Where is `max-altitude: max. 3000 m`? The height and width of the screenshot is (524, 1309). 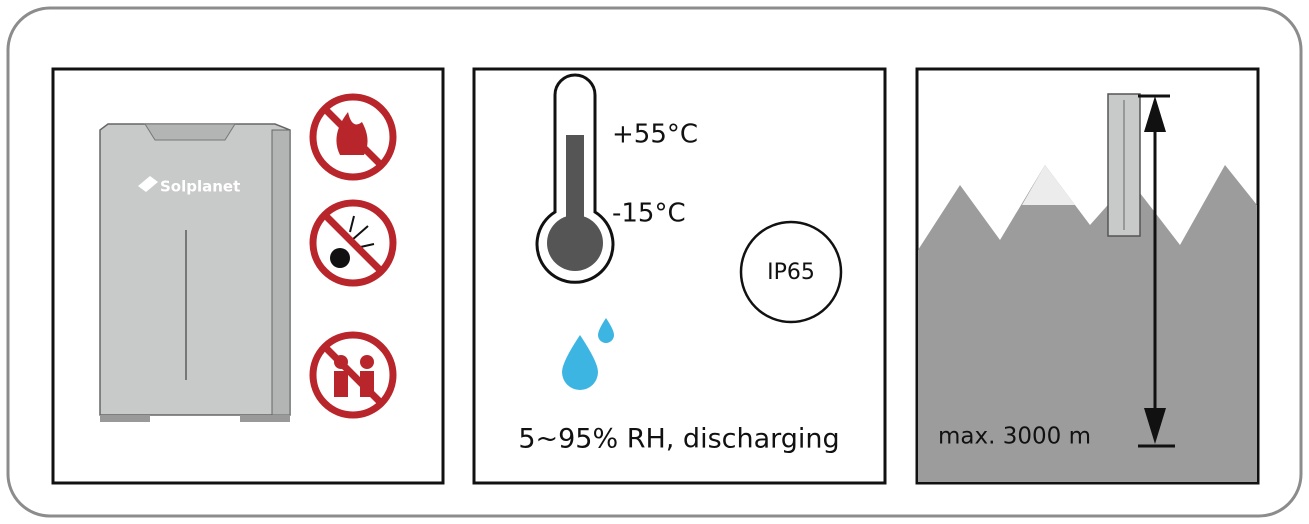
max-altitude: max. 3000 m is located at coordinates (1014, 437).